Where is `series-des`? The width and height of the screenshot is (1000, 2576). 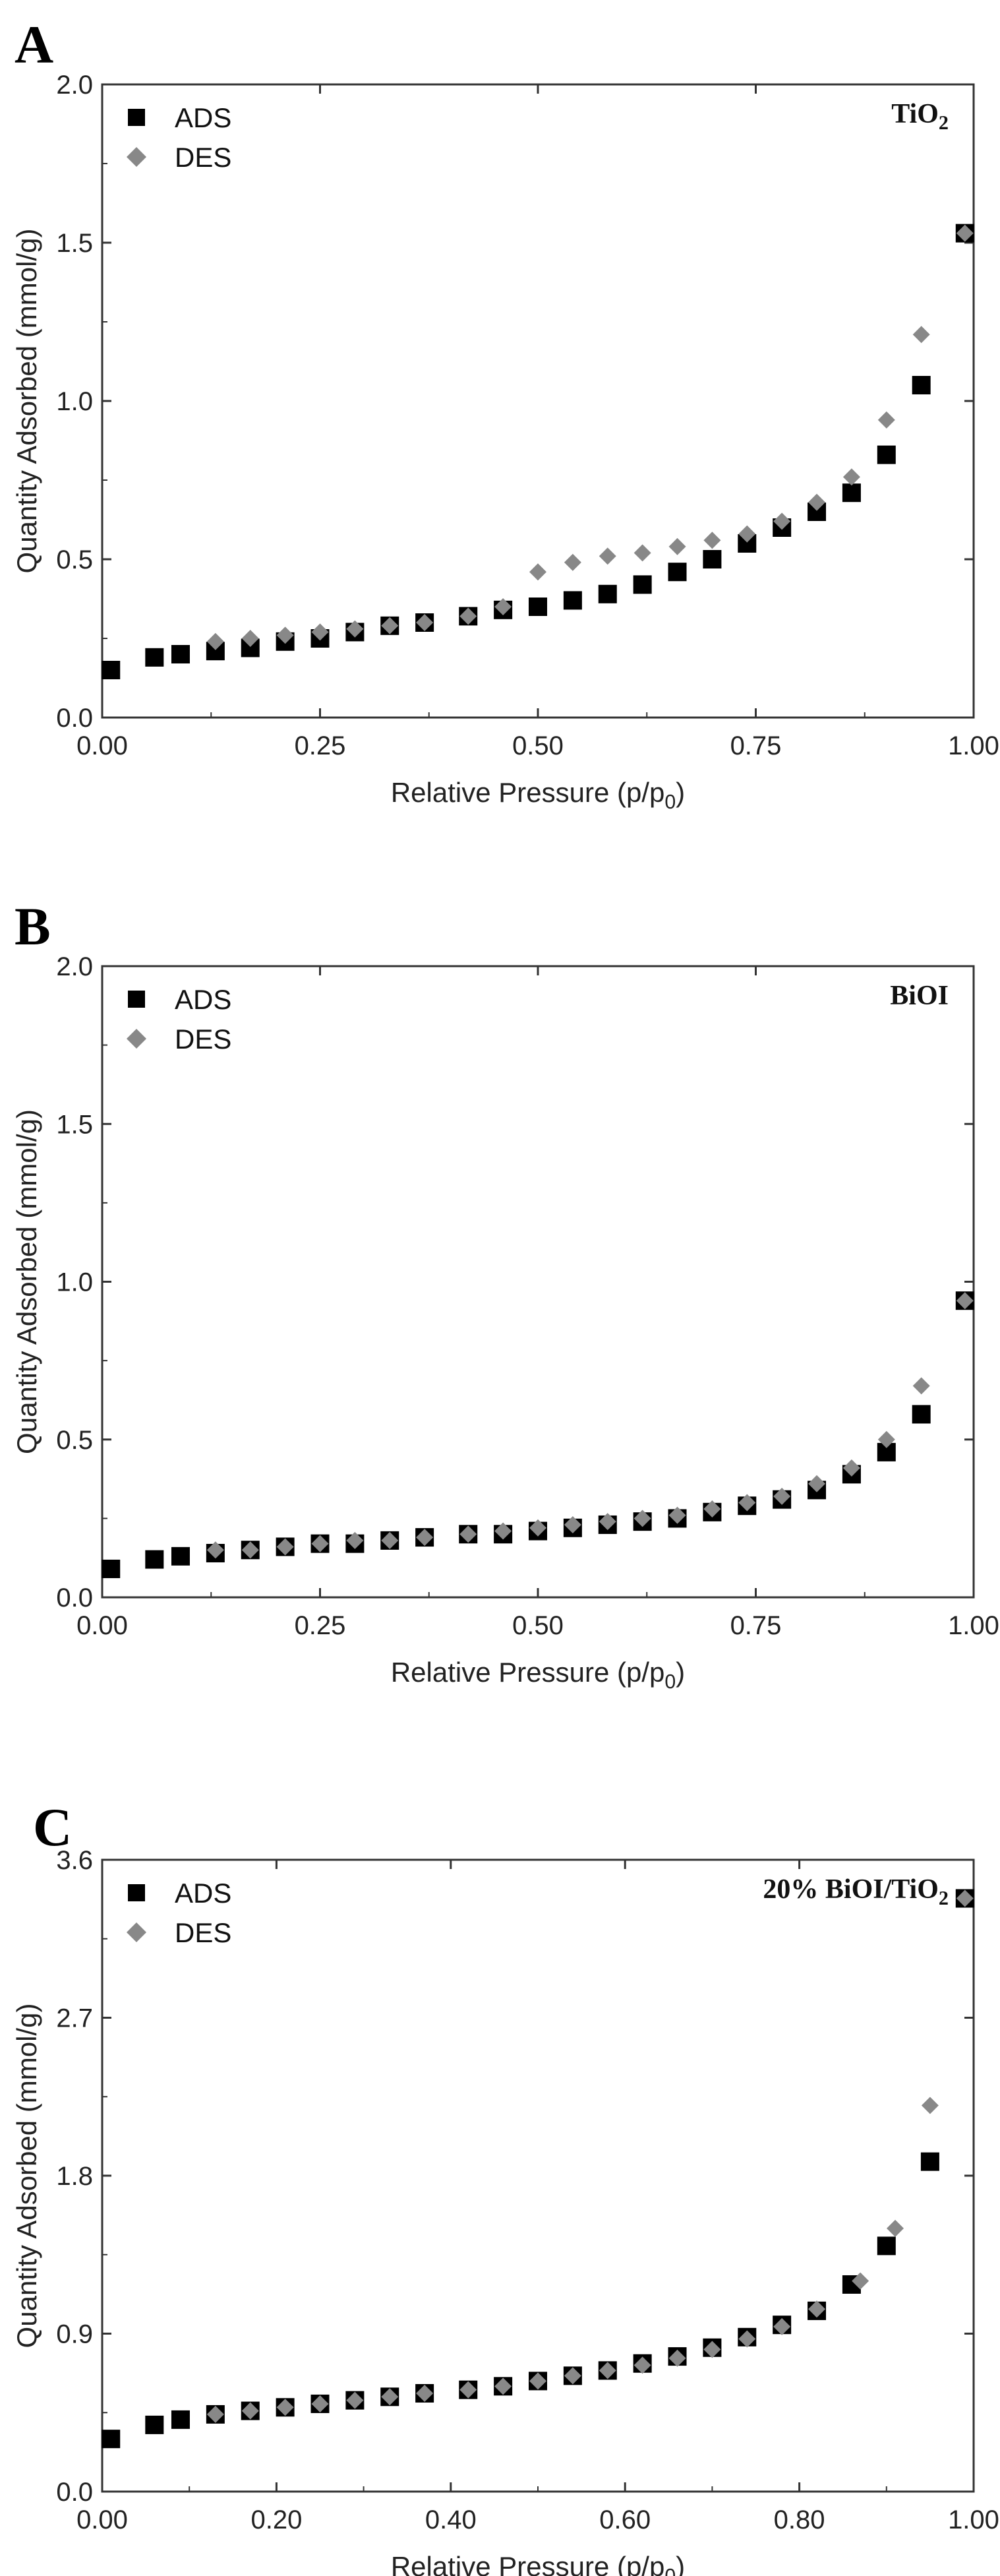
series-des is located at coordinates (590, 1425).